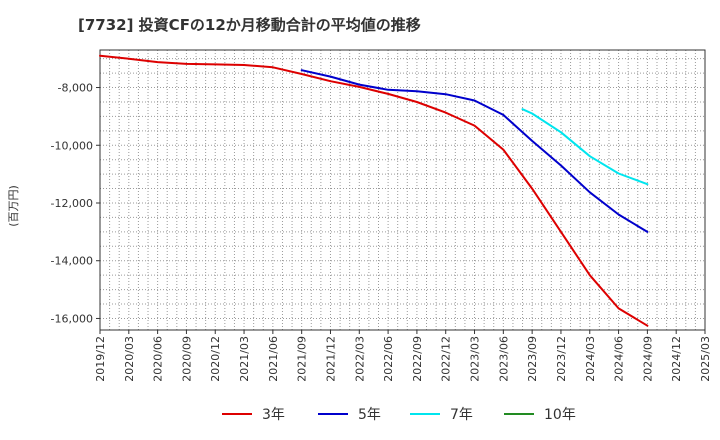  I want to click on x-tick-label: 2023/06, so click(503, 359).